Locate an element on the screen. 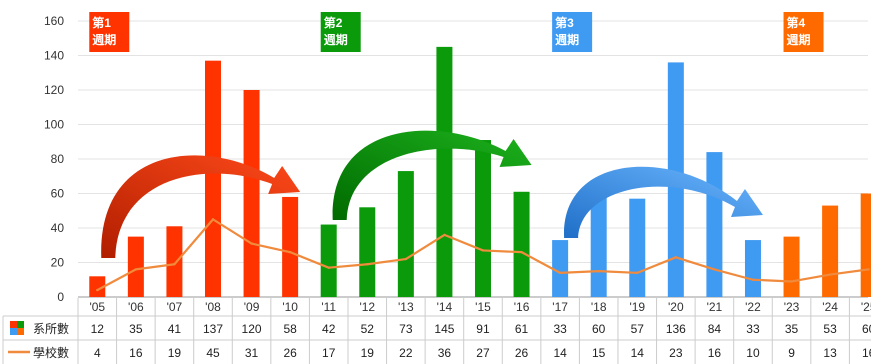 The image size is (871, 364). x-tick-label: '12 is located at coordinates (367, 307).